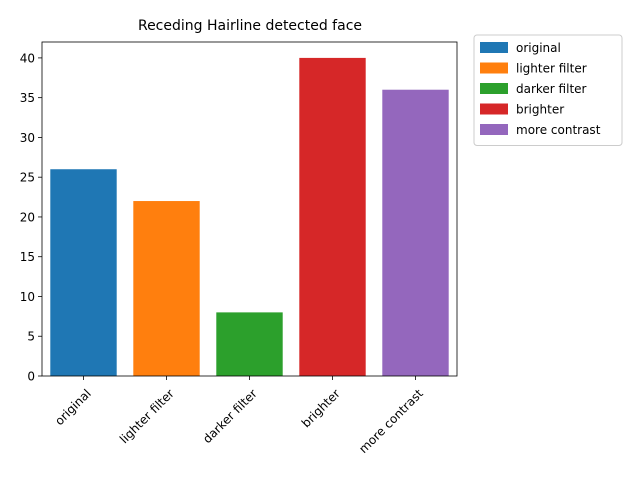 Image resolution: width=640 pixels, height=484 pixels. I want to click on y-tick-label-0: 0, so click(31, 377).